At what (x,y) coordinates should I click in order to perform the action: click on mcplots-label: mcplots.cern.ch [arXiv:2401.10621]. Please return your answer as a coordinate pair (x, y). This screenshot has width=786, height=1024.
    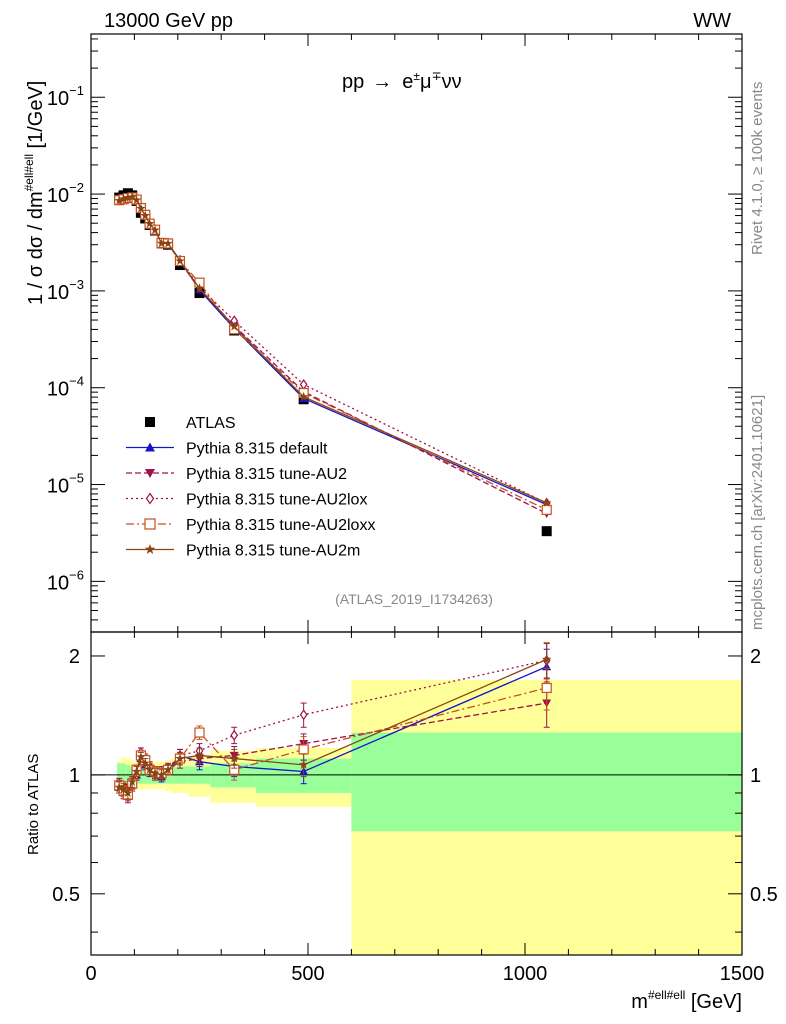
    Looking at the image, I should click on (757, 512).